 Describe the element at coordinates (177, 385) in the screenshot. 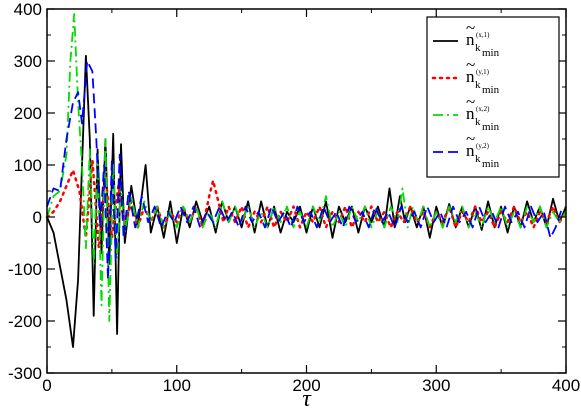

I see `x-tick-label: 100` at that location.